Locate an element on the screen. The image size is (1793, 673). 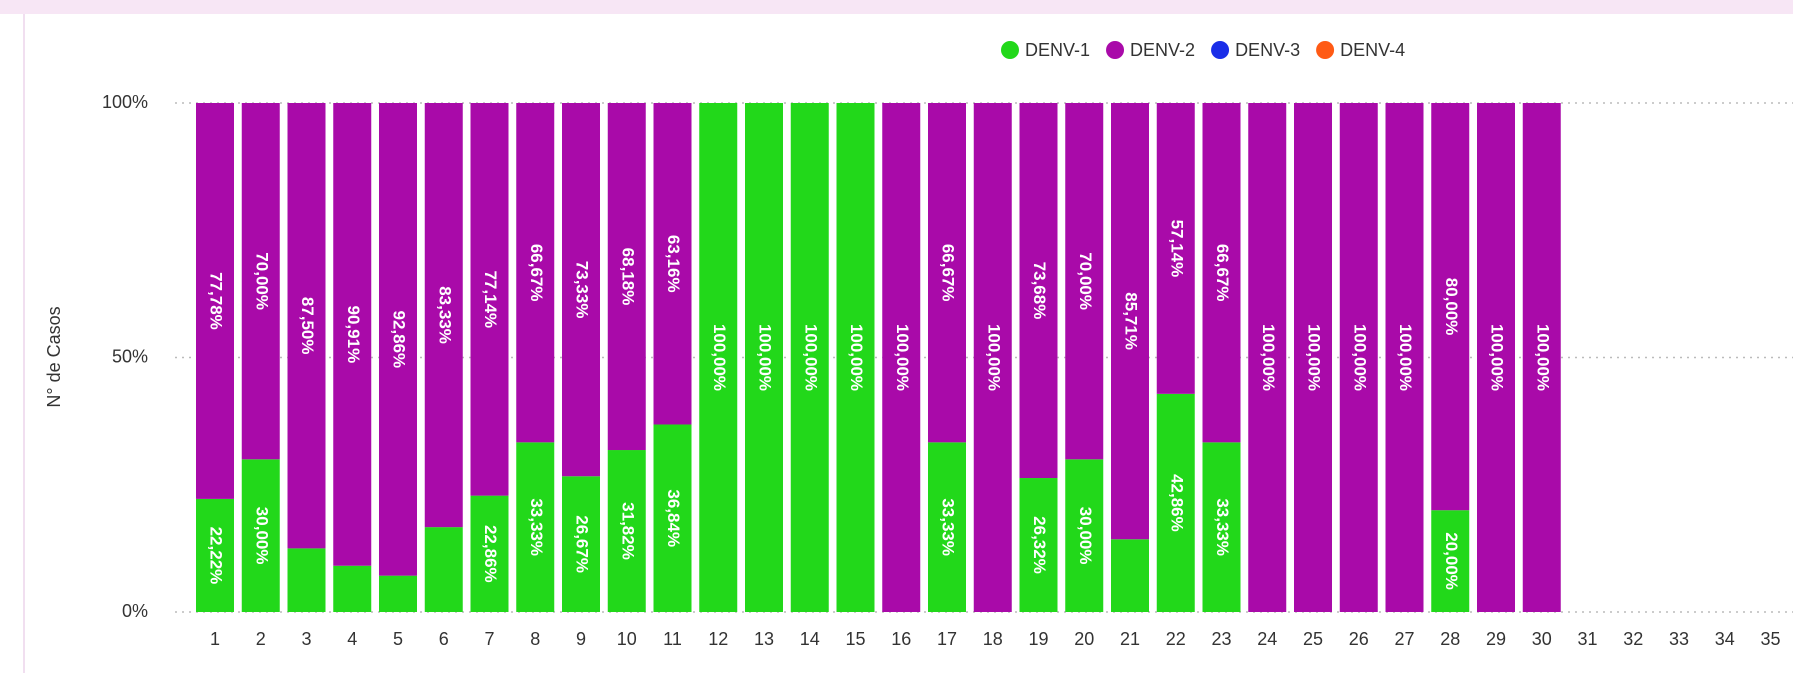
x-tick-label: 23 is located at coordinates (1221, 639).